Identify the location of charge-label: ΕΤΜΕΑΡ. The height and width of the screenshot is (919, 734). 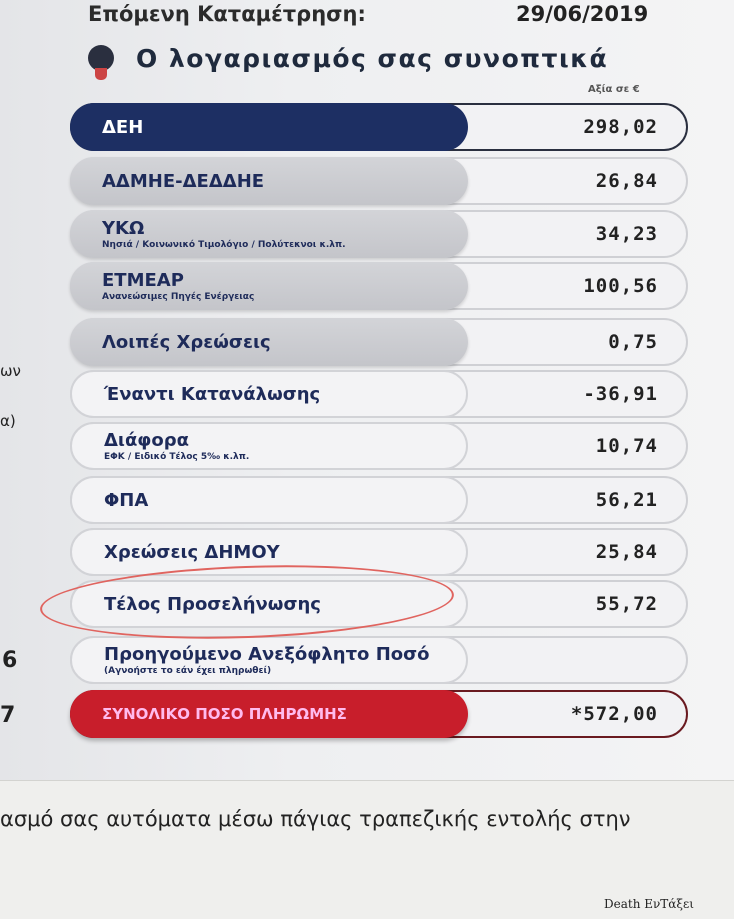
(143, 280).